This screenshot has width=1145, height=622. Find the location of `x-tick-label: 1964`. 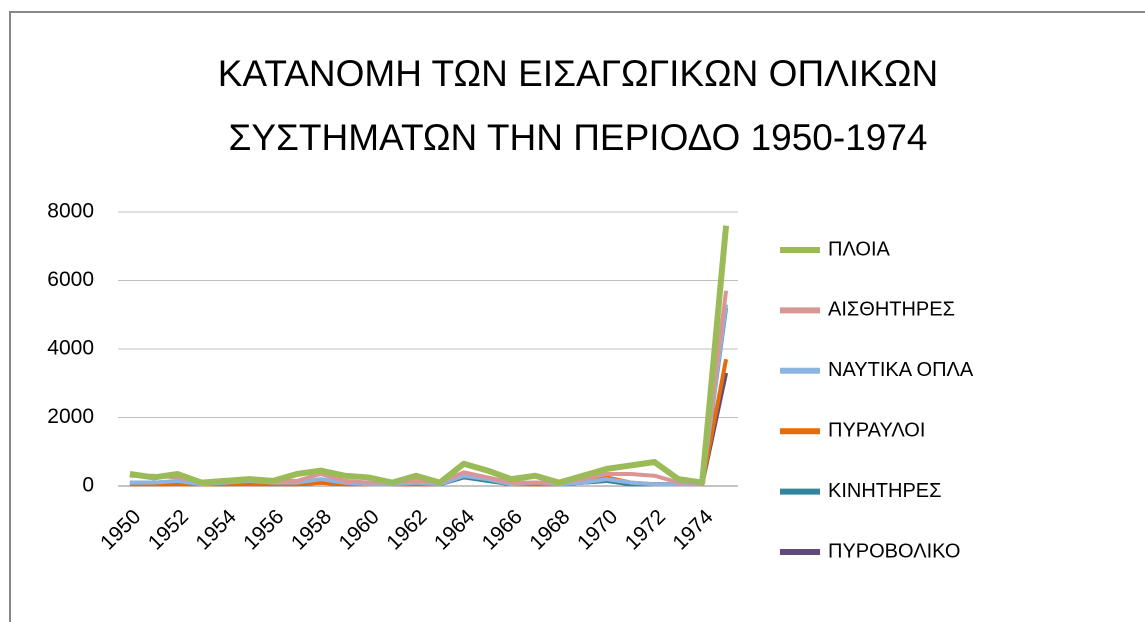

x-tick-label: 1964 is located at coordinates (455, 530).